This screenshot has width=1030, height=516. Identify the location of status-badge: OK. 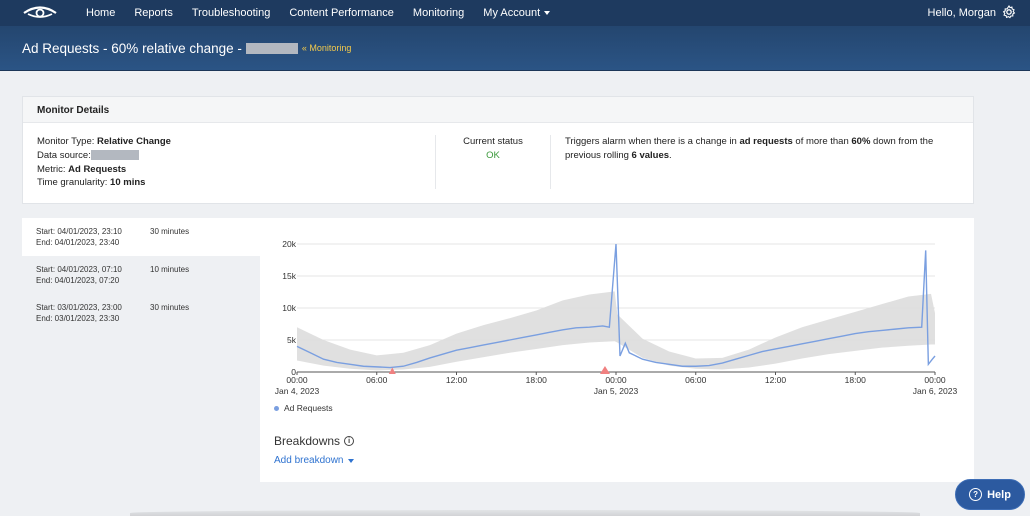
(493, 155).